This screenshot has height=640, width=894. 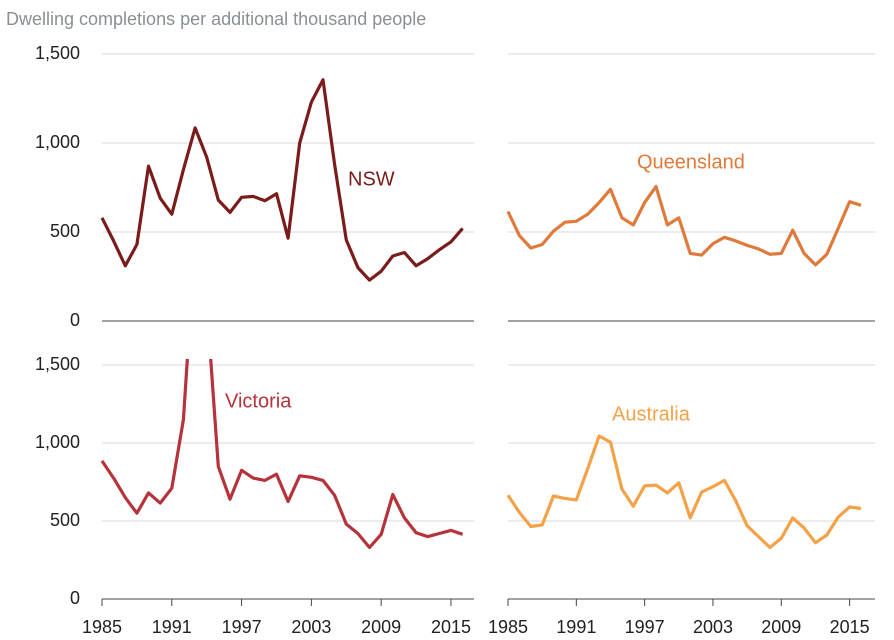 What do you see at coordinates (691, 162) in the screenshot?
I see `series-label: Queensland` at bounding box center [691, 162].